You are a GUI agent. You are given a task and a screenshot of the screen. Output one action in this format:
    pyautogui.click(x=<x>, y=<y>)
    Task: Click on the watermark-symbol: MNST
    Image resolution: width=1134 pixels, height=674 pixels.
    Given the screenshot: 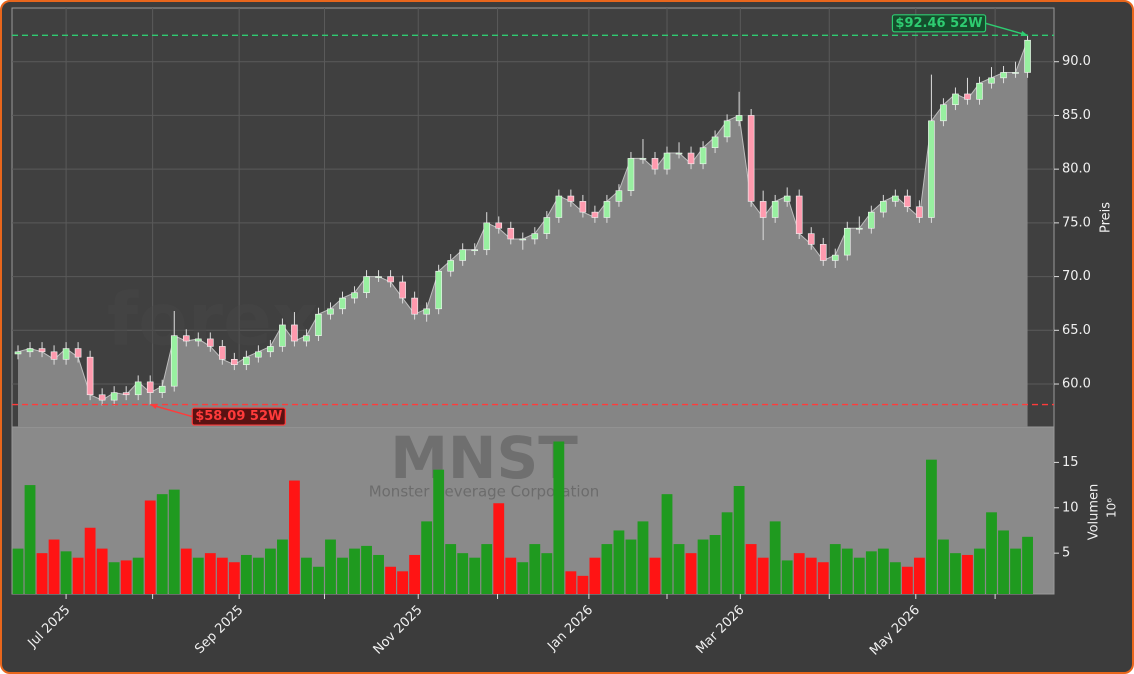 What is the action you would take?
    pyautogui.click(x=484, y=458)
    